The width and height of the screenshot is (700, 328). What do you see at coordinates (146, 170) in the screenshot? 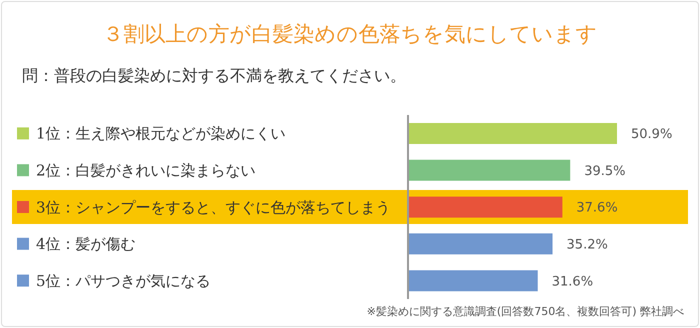
I see `y-tick-label: 2位：白髪がきれいに染まらない` at bounding box center [146, 170].